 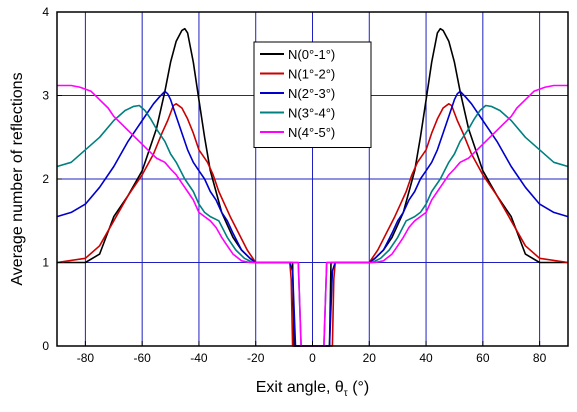 I want to click on x-tick-label: 20, so click(x=370, y=358).